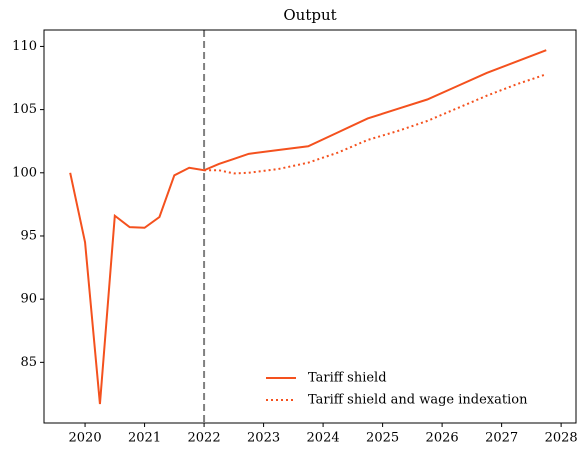 Image resolution: width=582 pixels, height=454 pixels. Describe the element at coordinates (24, 172) in the screenshot. I see `y-tick-label: 100` at that location.